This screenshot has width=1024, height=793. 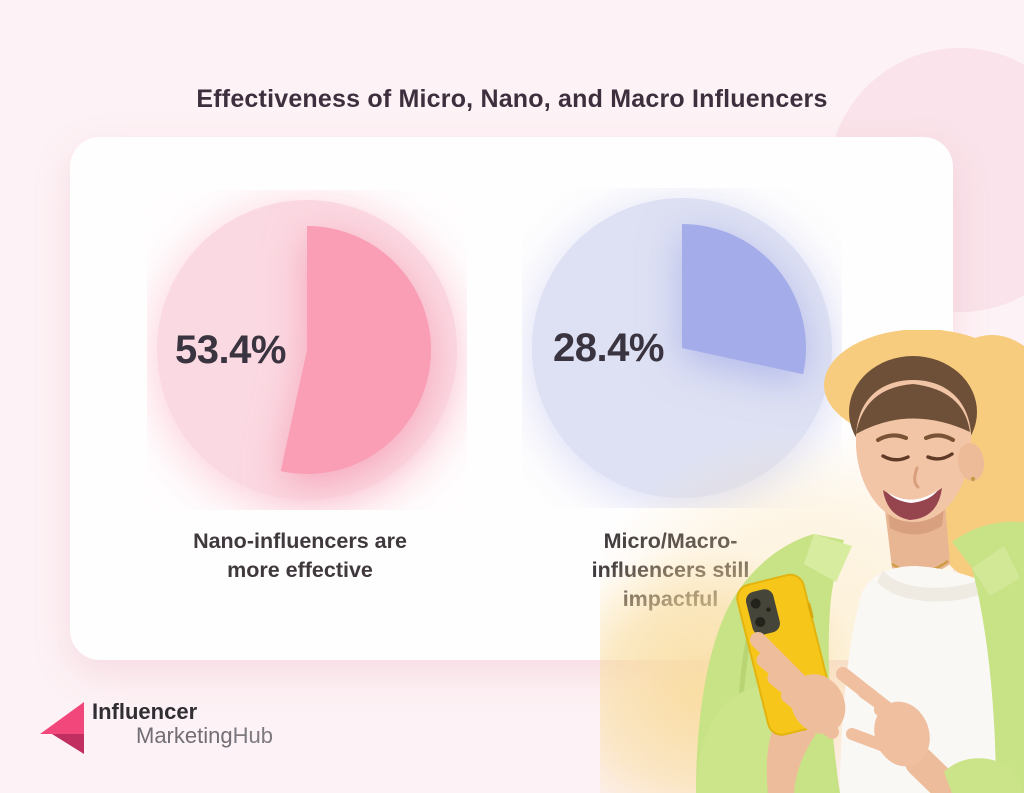 I want to click on logo-marketing: Marketing, so click(x=184, y=735).